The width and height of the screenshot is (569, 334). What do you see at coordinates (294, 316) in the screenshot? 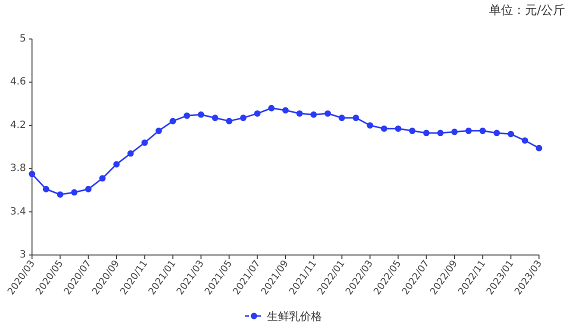
I see `legend-label: 生鲜乳价格` at bounding box center [294, 316].